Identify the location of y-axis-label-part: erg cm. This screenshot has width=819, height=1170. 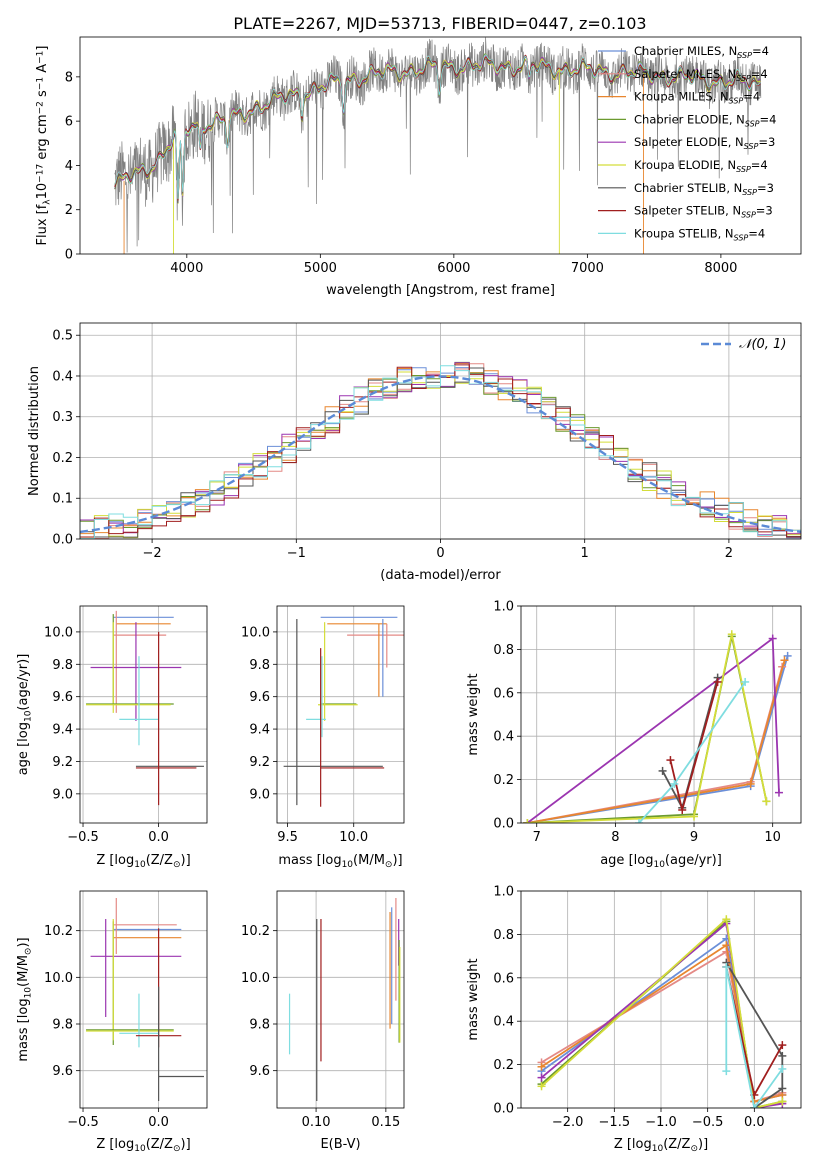
(42, 138).